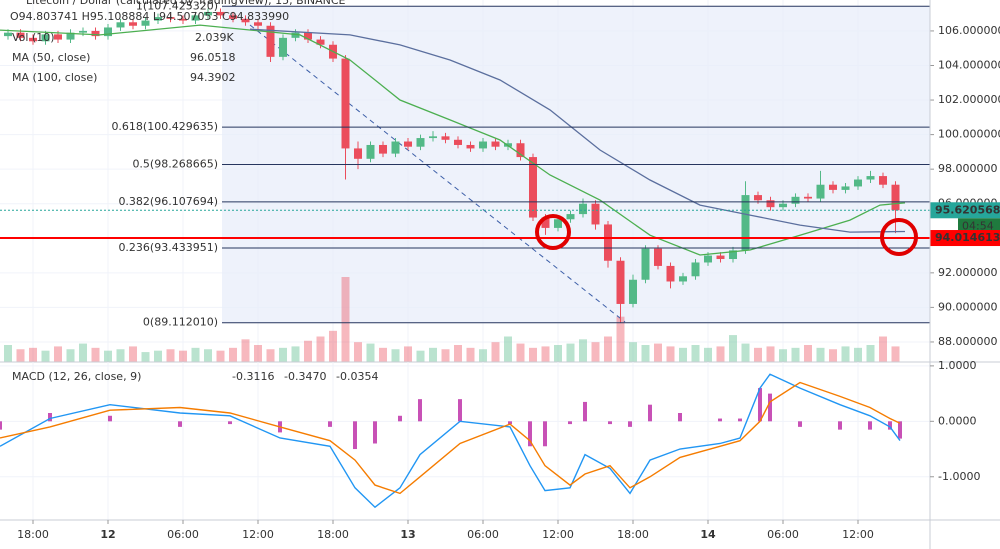 The width and height of the screenshot is (1000, 549). Describe the element at coordinates (214, 37) in the screenshot. I see `legend-value: 2.039K` at that location.